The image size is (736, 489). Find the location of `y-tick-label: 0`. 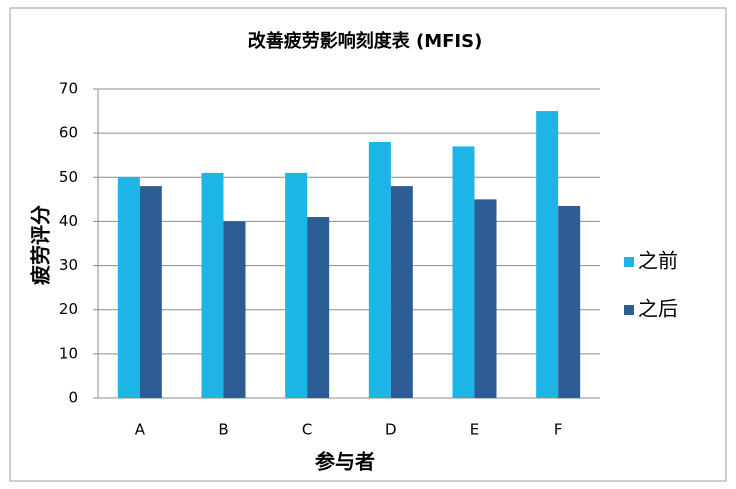

y-tick-label: 0 is located at coordinates (73, 398).